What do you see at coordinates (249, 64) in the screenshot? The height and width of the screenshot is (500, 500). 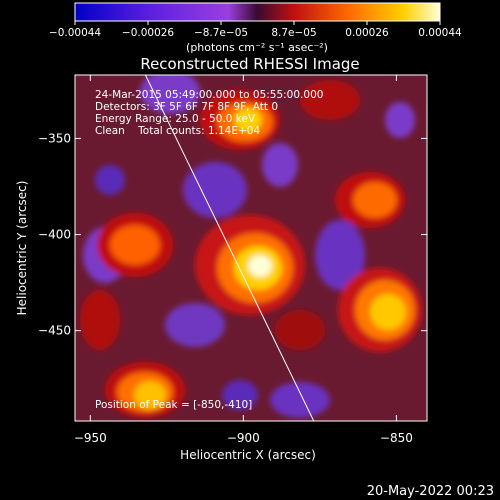 I see `chart-title: Reconstructed RHESSI Image` at bounding box center [249, 64].